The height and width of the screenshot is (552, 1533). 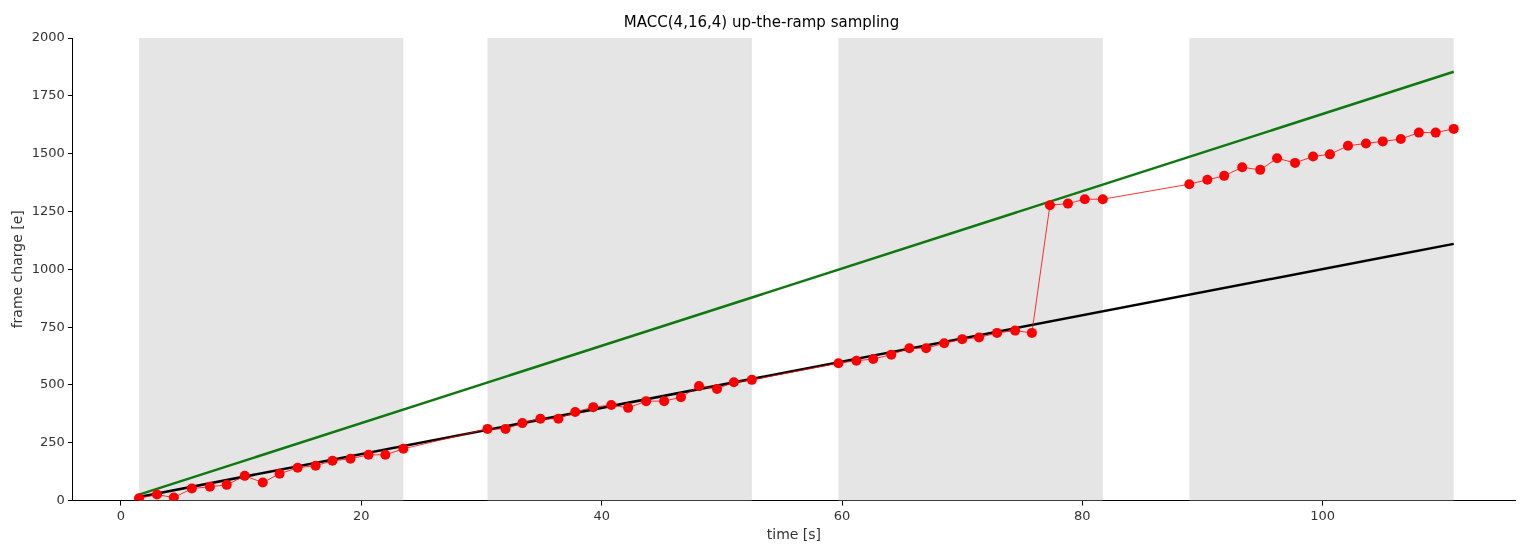 I want to click on x-tick-label: 80, so click(x=1082, y=515).